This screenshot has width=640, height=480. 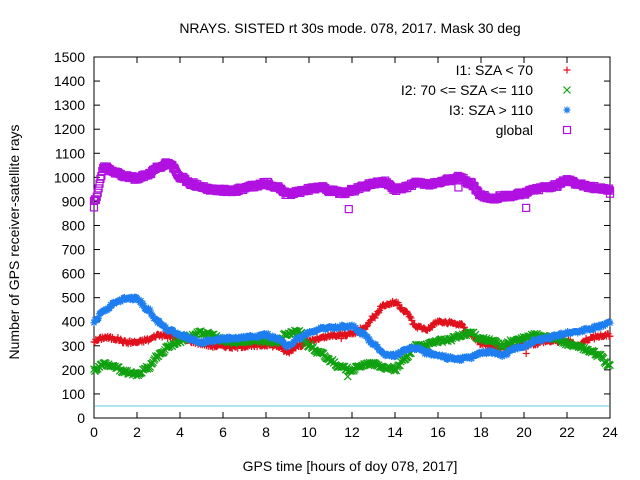 I want to click on x-tick-label: 6, so click(x=223, y=432).